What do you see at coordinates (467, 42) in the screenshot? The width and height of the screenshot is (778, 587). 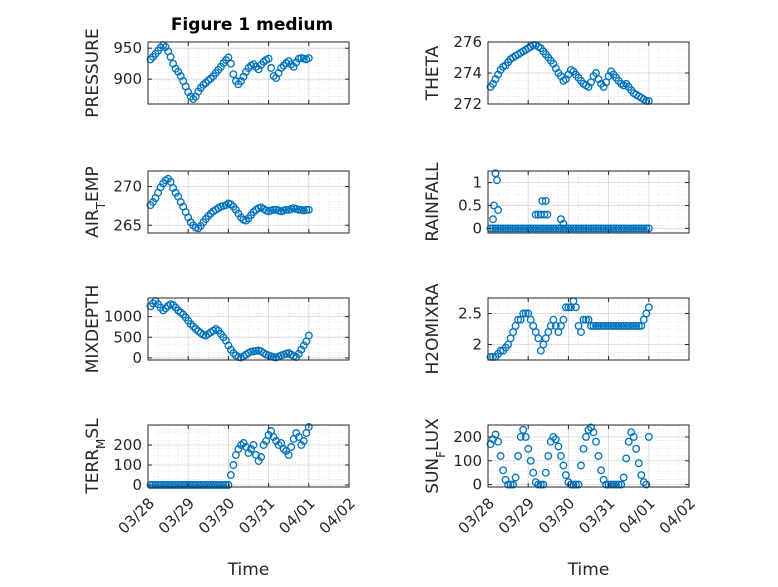 I see `subplot-2-y-tick-label: 276` at bounding box center [467, 42].